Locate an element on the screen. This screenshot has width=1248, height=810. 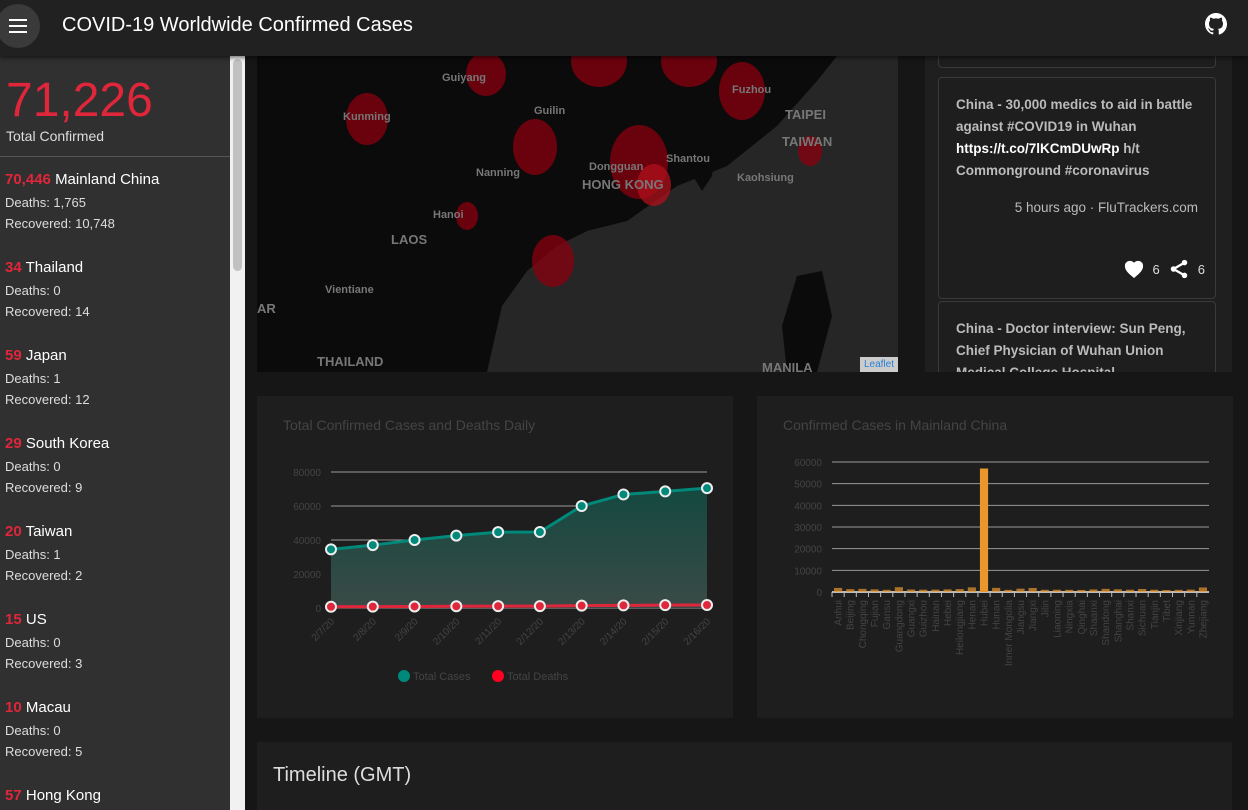
scrollbar-thumb is located at coordinates (237, 165).